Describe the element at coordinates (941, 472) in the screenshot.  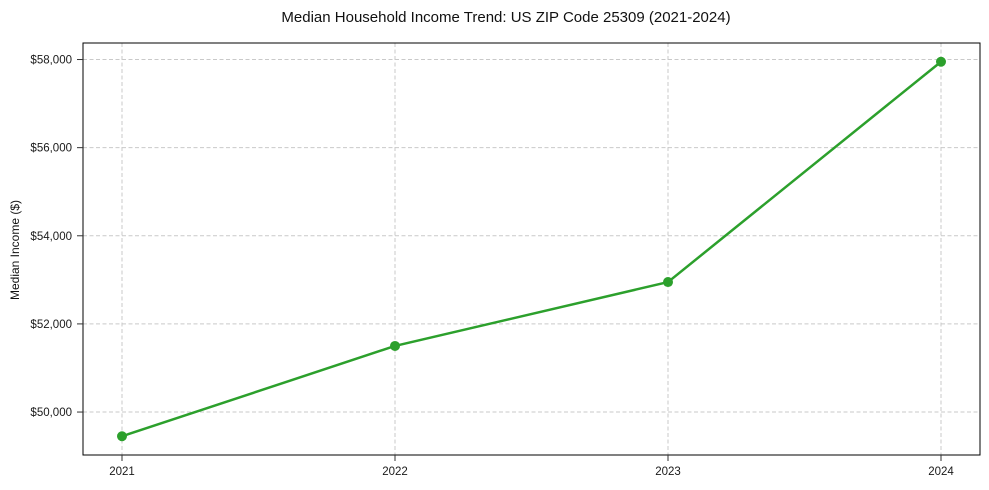
I see `x-tick-label: 2024` at that location.